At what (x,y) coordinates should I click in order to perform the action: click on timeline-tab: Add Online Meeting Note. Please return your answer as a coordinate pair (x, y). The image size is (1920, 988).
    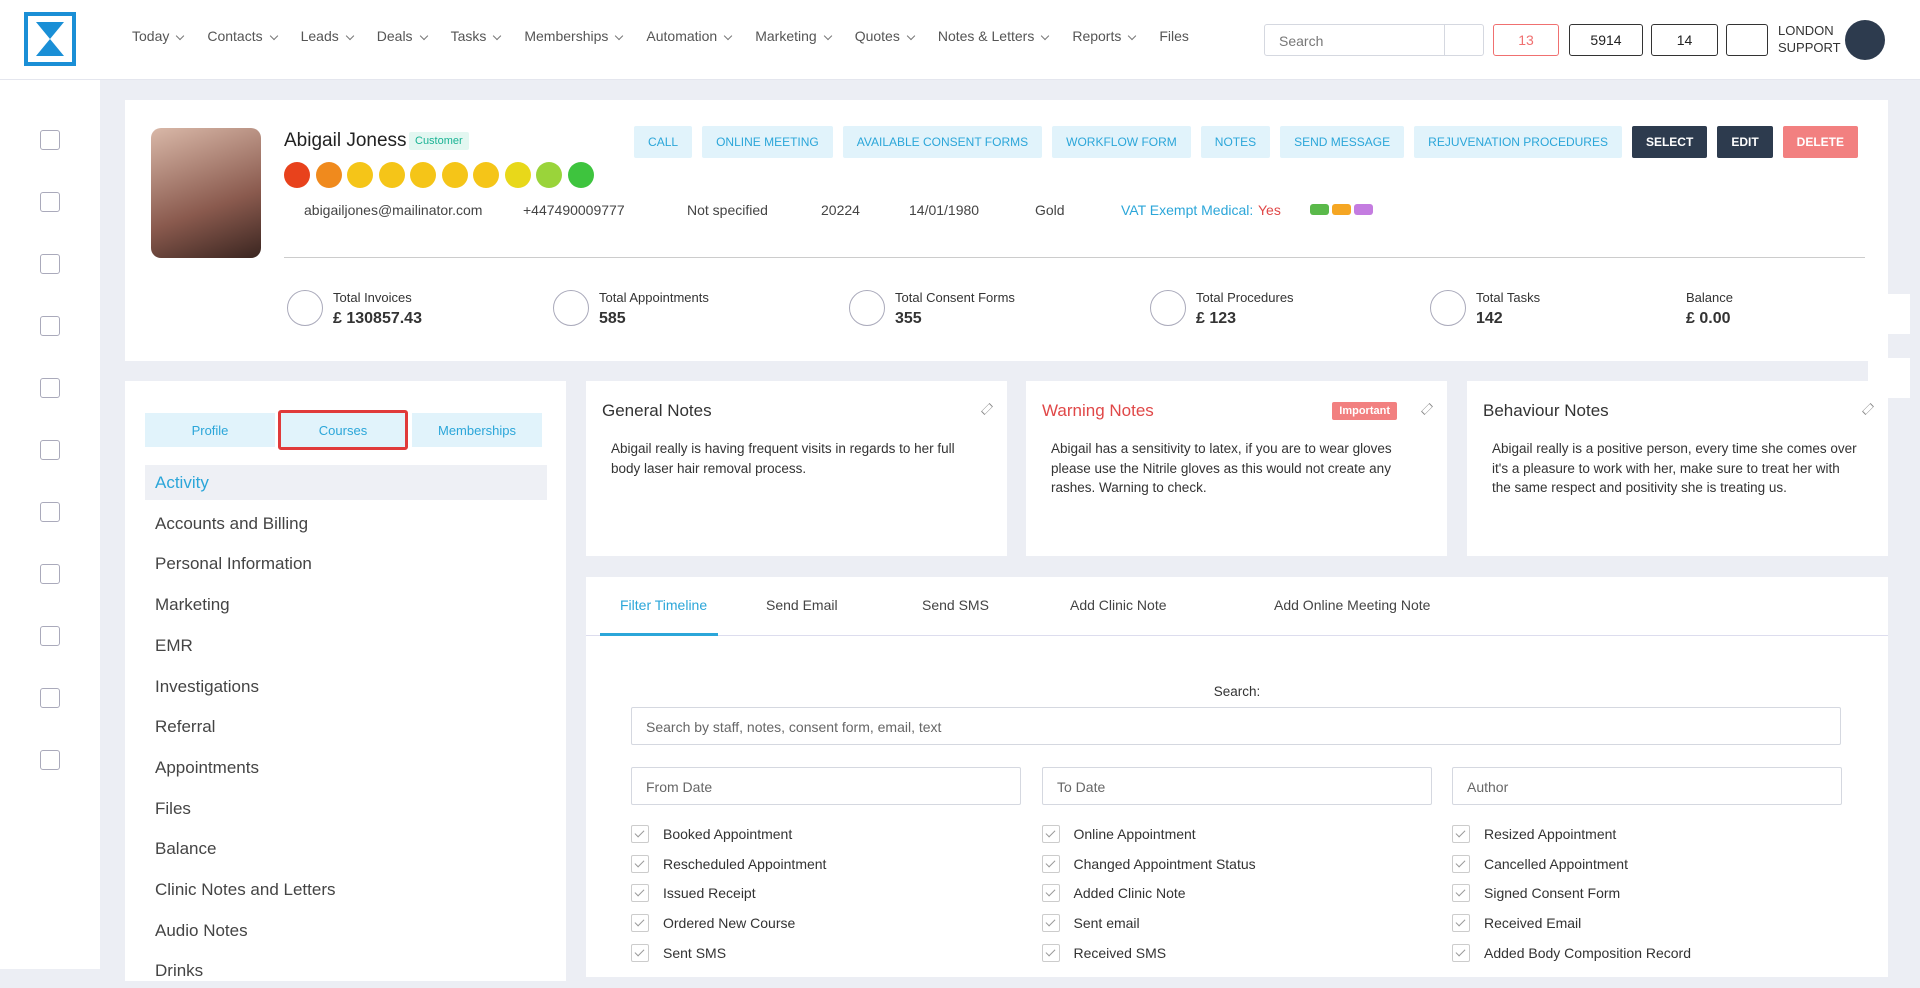
    Looking at the image, I should click on (1352, 605).